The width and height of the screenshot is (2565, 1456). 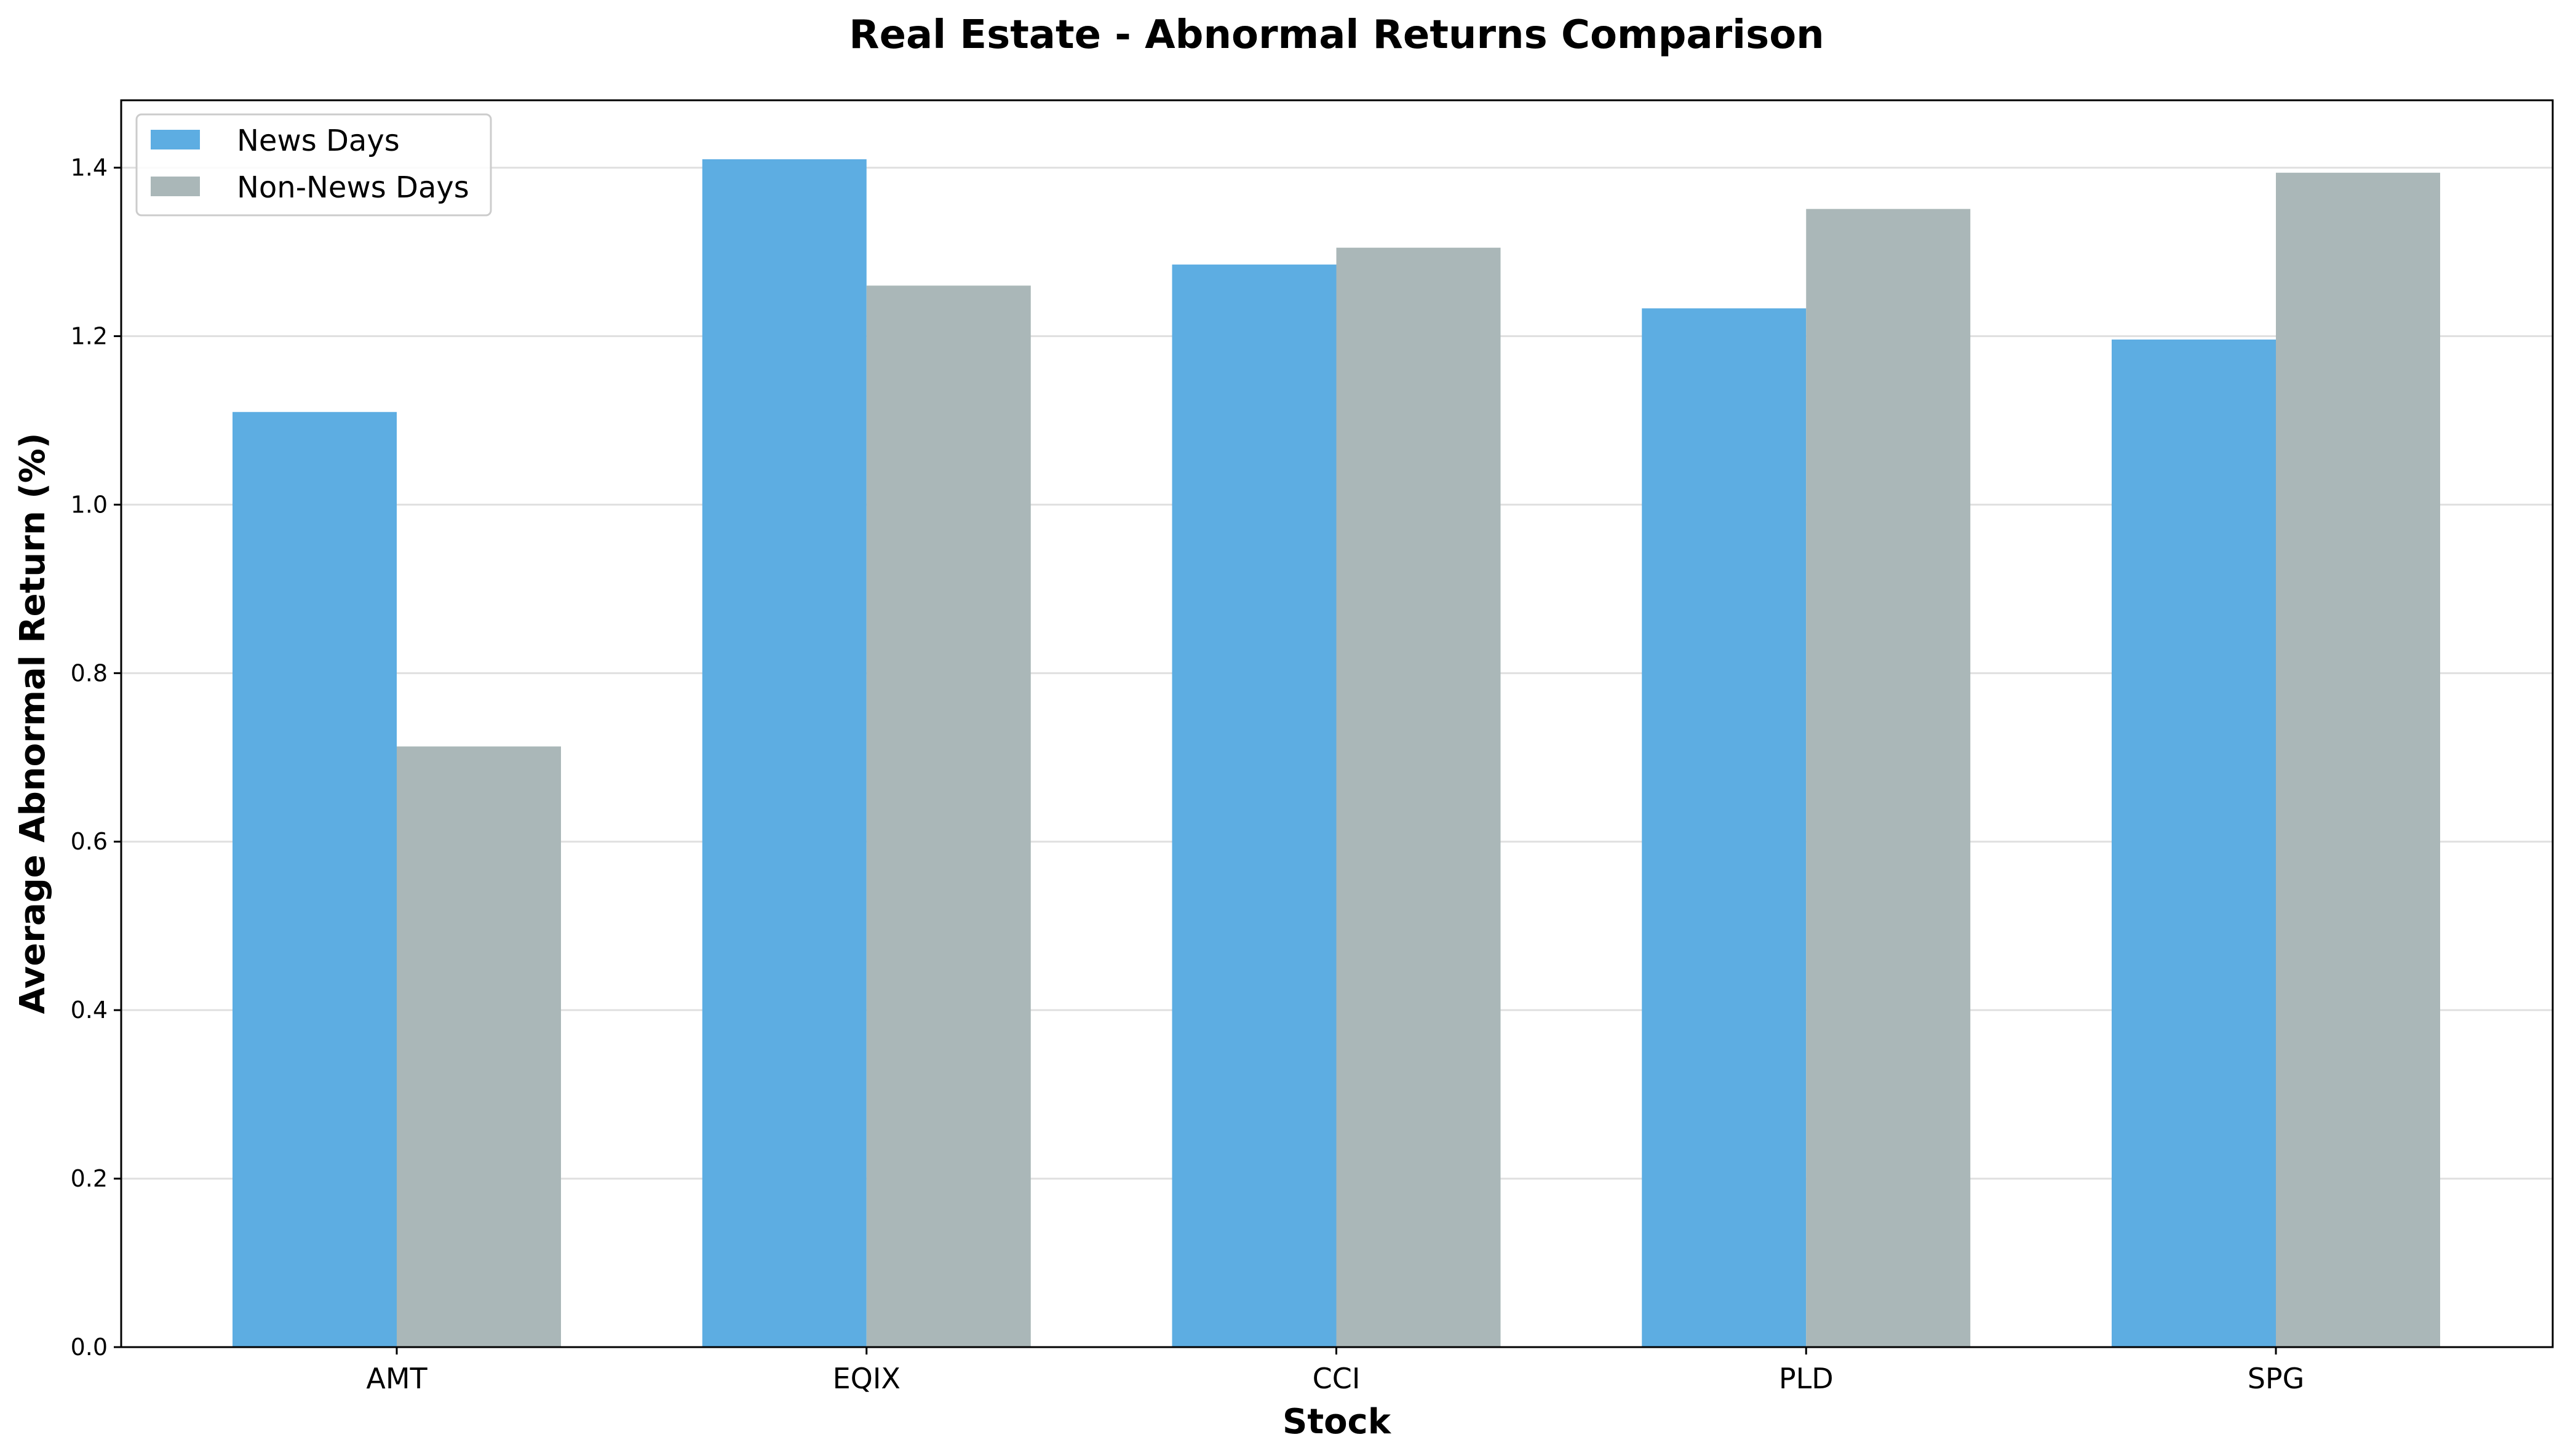 I want to click on legend-swatch-non-news-days, so click(x=175, y=187).